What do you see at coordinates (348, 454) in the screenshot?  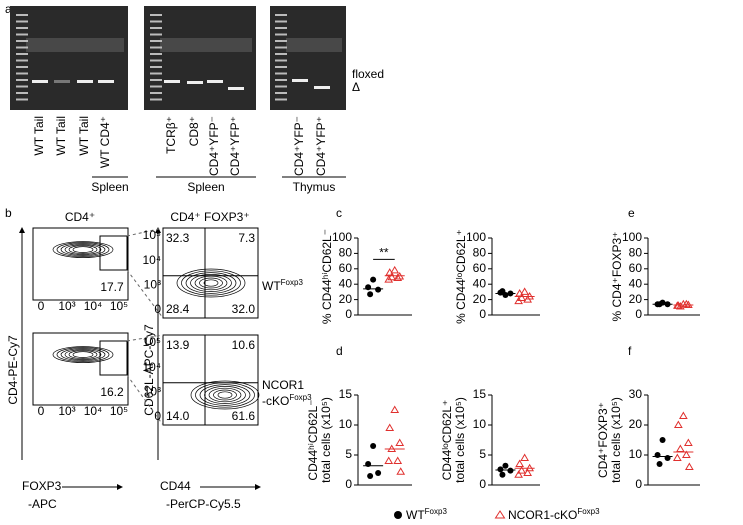 I see `y-tick-label: 5` at bounding box center [348, 454].